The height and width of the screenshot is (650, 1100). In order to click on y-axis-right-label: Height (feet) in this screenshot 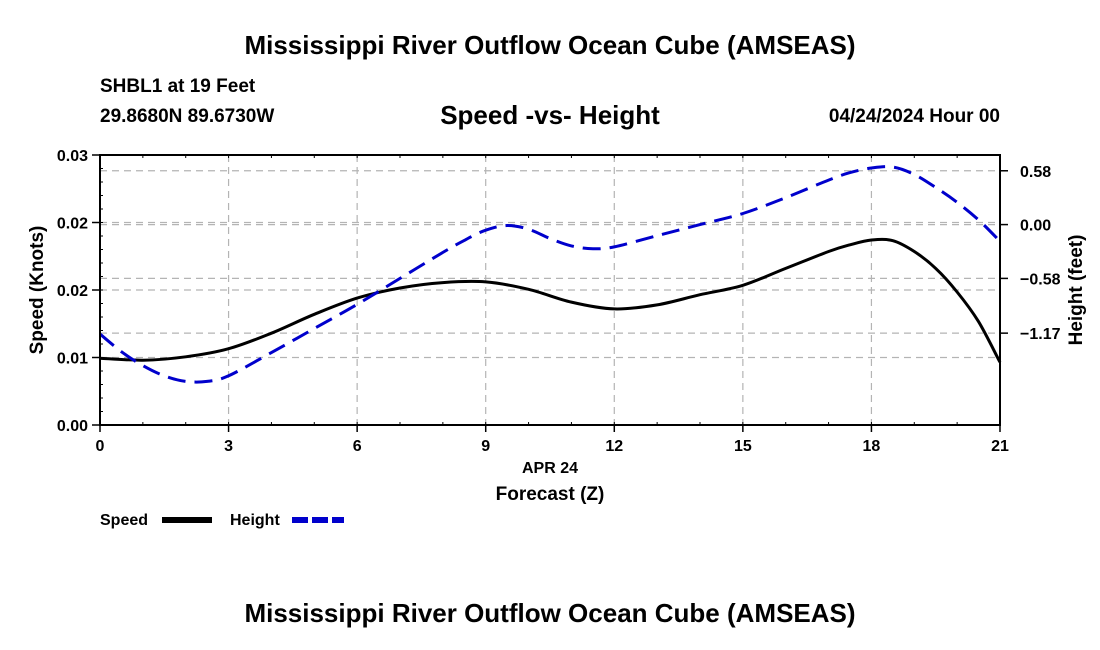, I will do `click(1076, 290)`.